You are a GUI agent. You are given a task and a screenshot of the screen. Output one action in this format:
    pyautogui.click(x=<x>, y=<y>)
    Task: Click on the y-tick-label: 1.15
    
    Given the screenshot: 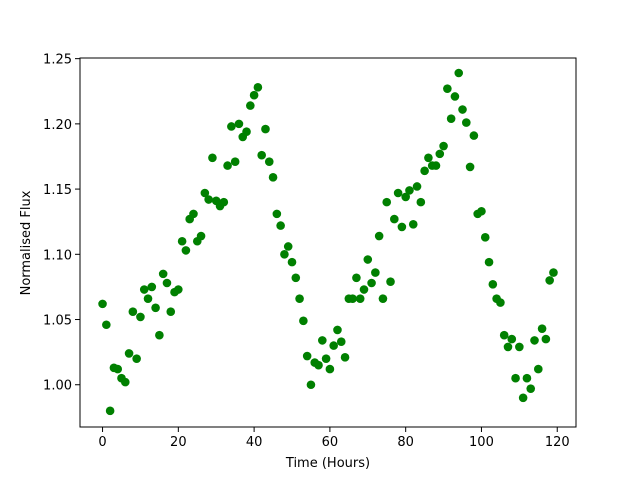 What is the action you would take?
    pyautogui.click(x=57, y=190)
    